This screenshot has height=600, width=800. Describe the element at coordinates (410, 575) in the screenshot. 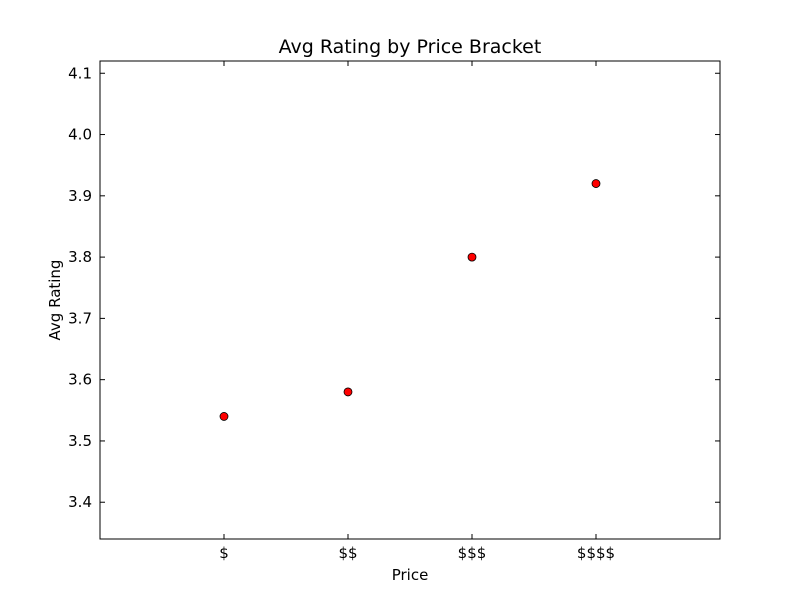

I see `x-axis-label: Price` at that location.